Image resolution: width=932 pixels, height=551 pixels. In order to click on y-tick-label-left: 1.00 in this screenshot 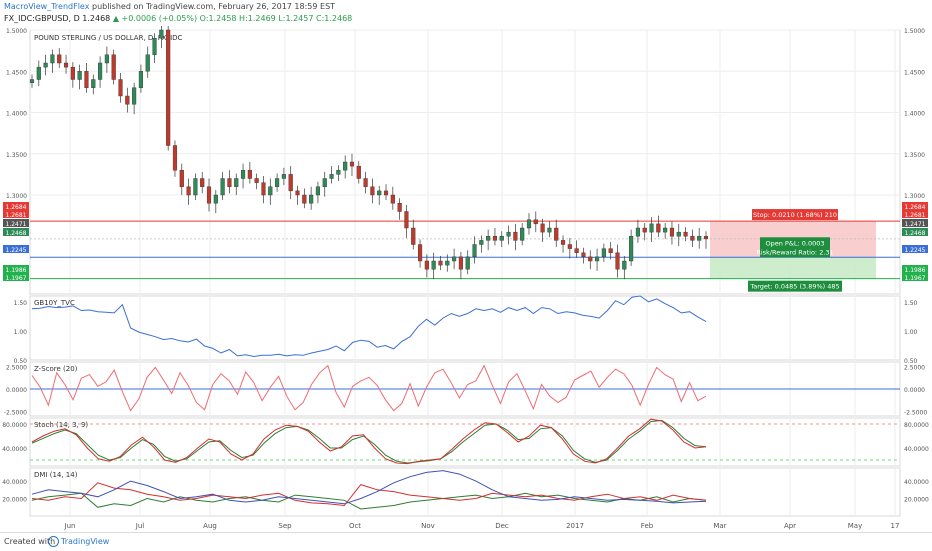, I will do `click(21, 332)`.